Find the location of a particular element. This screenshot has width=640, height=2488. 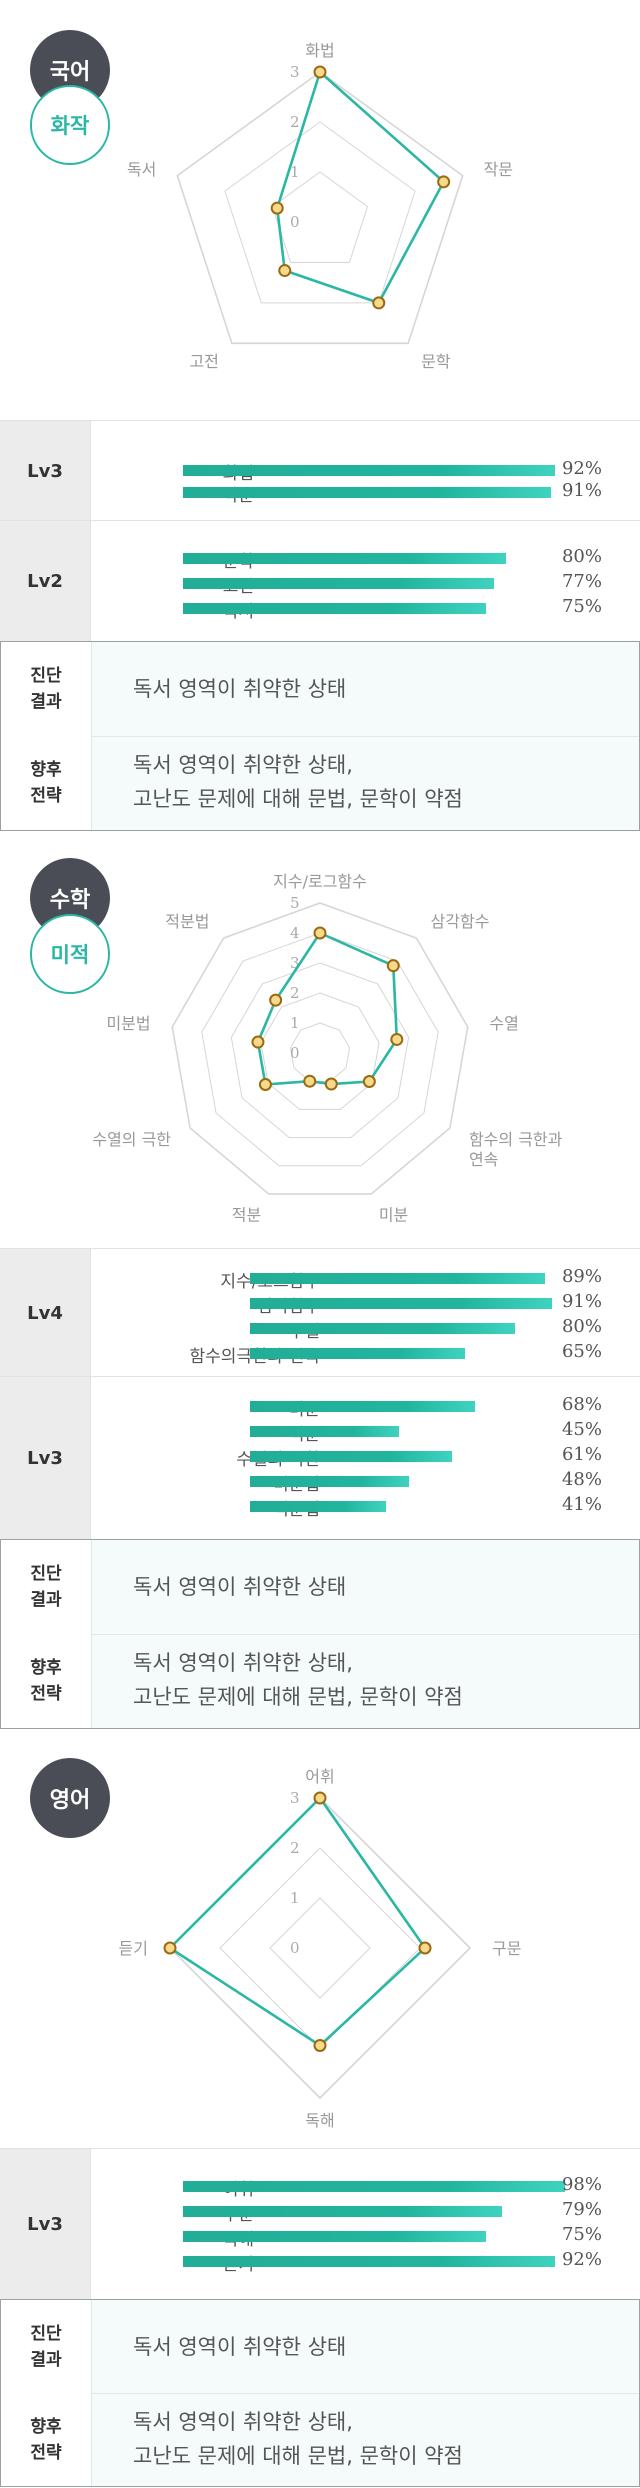

score-bar-row: 삼각함수91% is located at coordinates (365, 1303).